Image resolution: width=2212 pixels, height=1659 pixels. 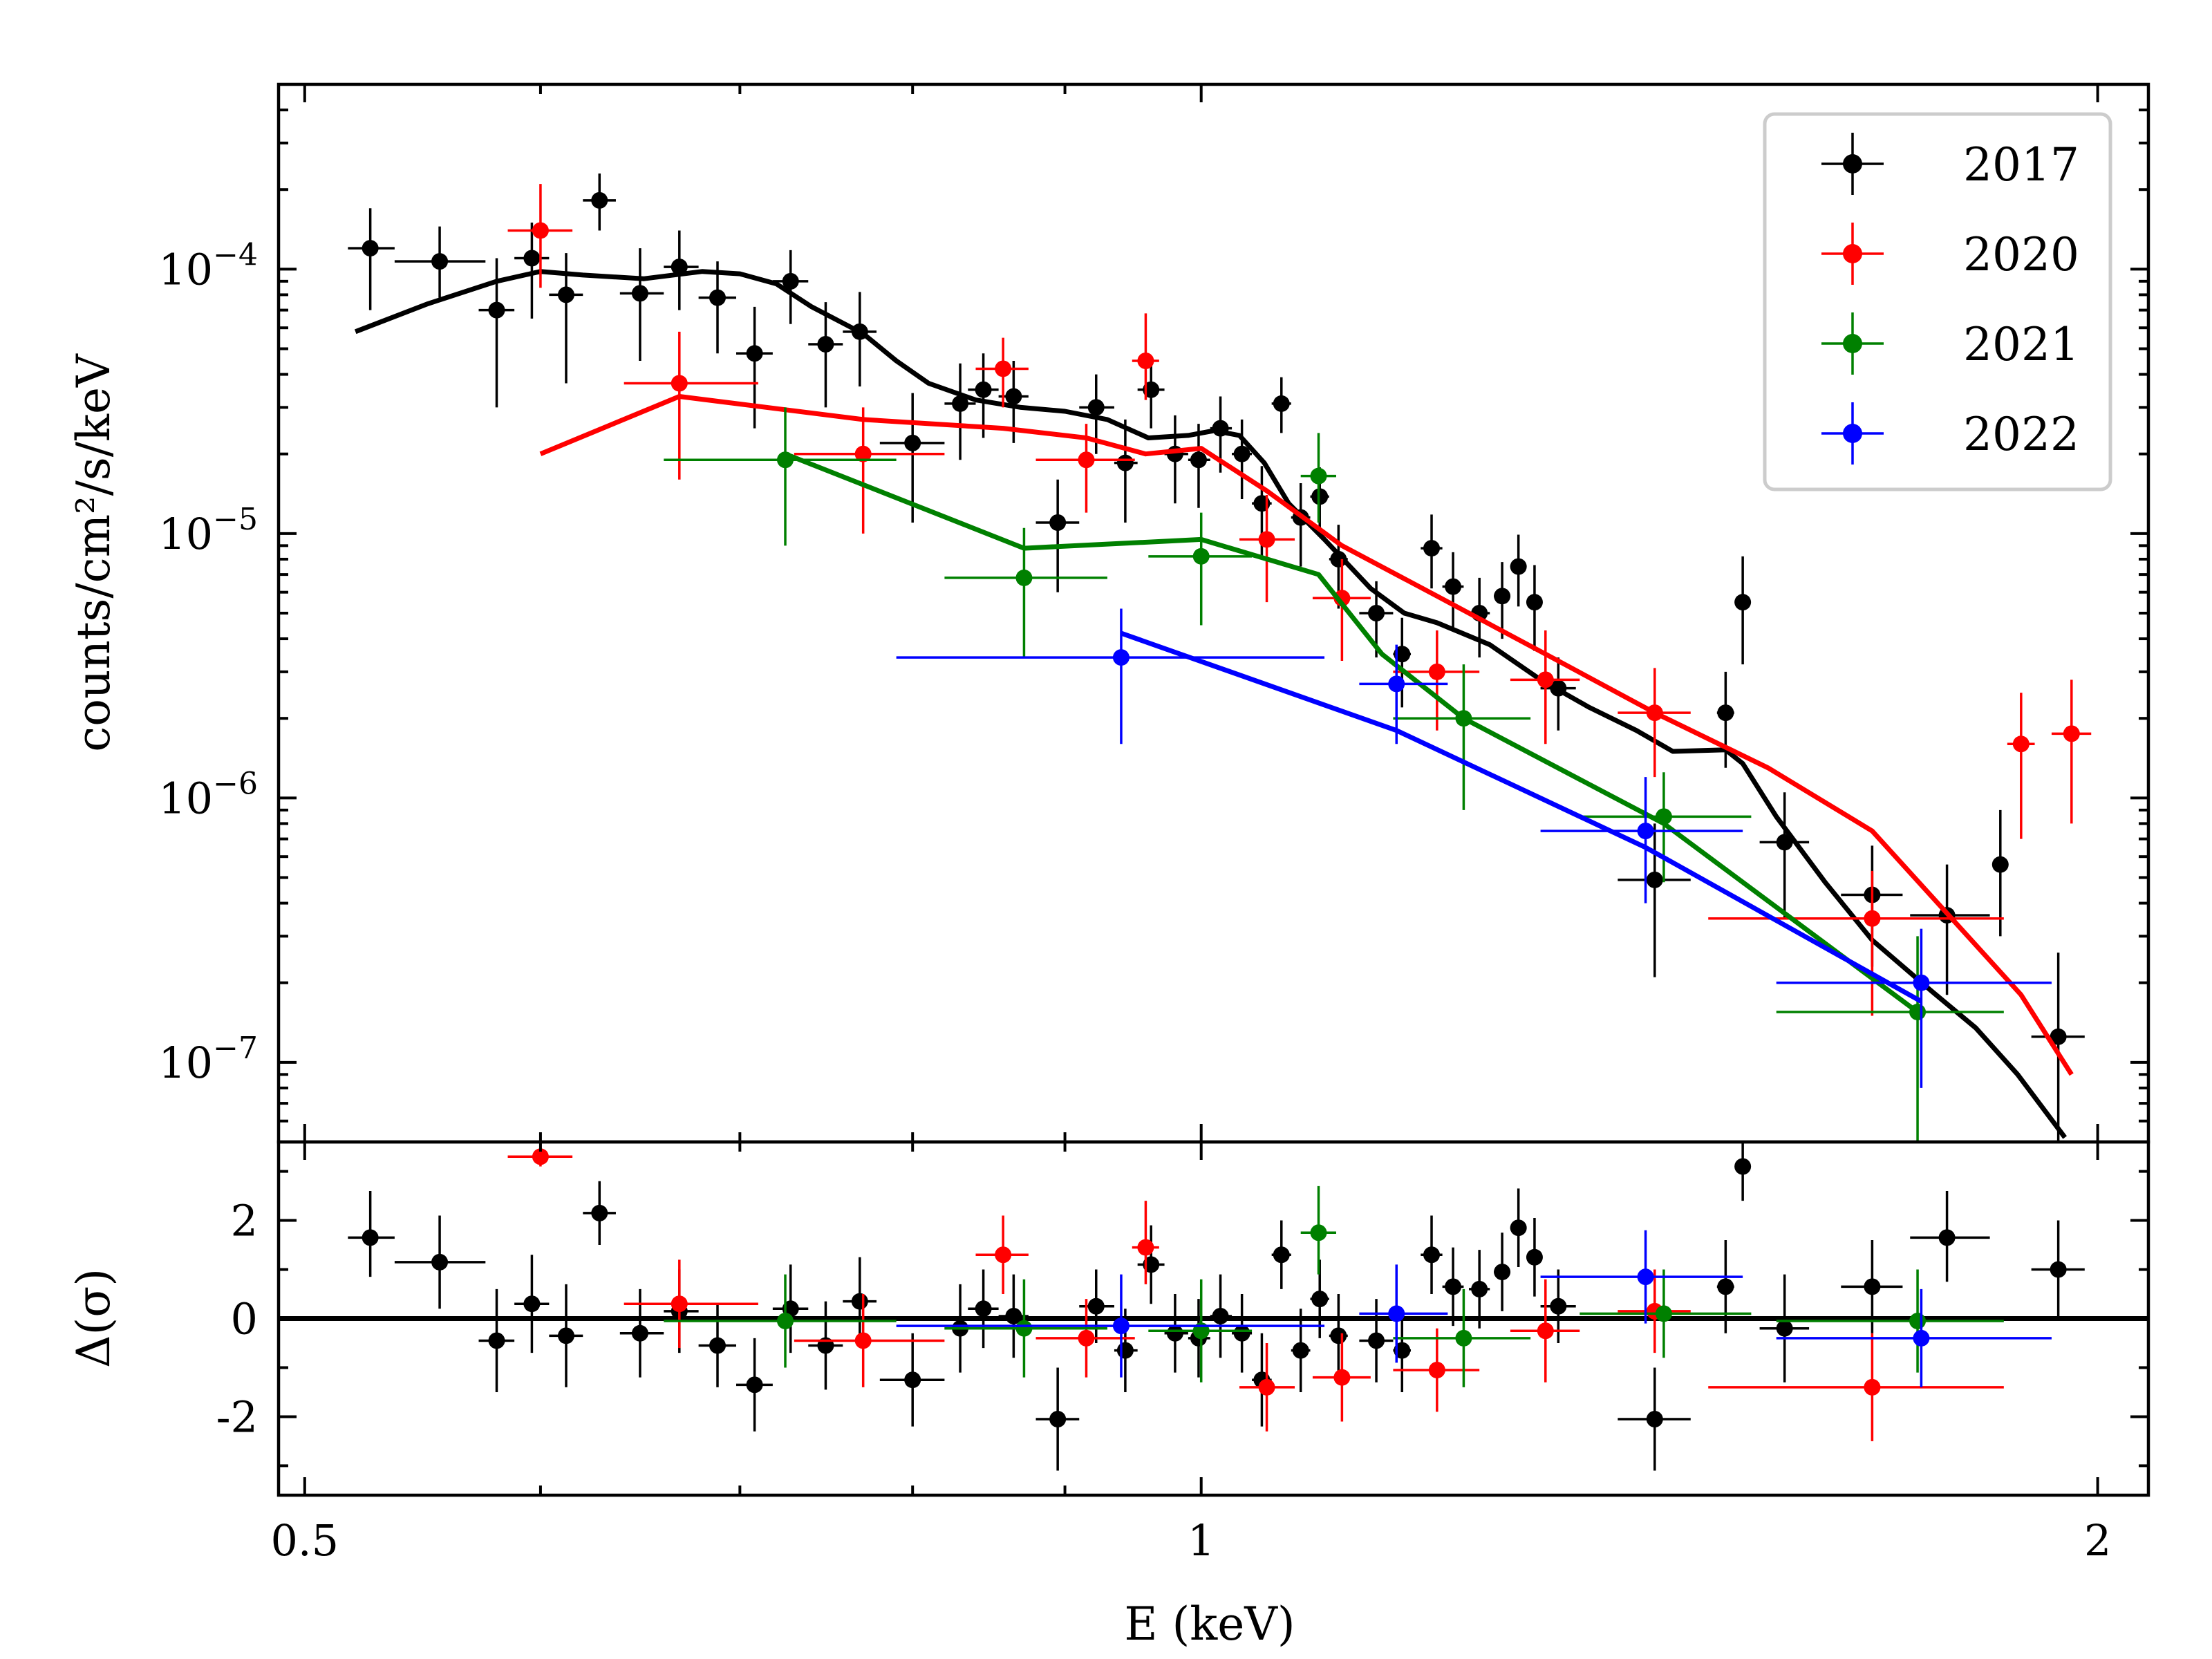 What do you see at coordinates (208, 1059) in the screenshot?
I see `y-tick-label-1e-7: 10⁻⁷` at bounding box center [208, 1059].